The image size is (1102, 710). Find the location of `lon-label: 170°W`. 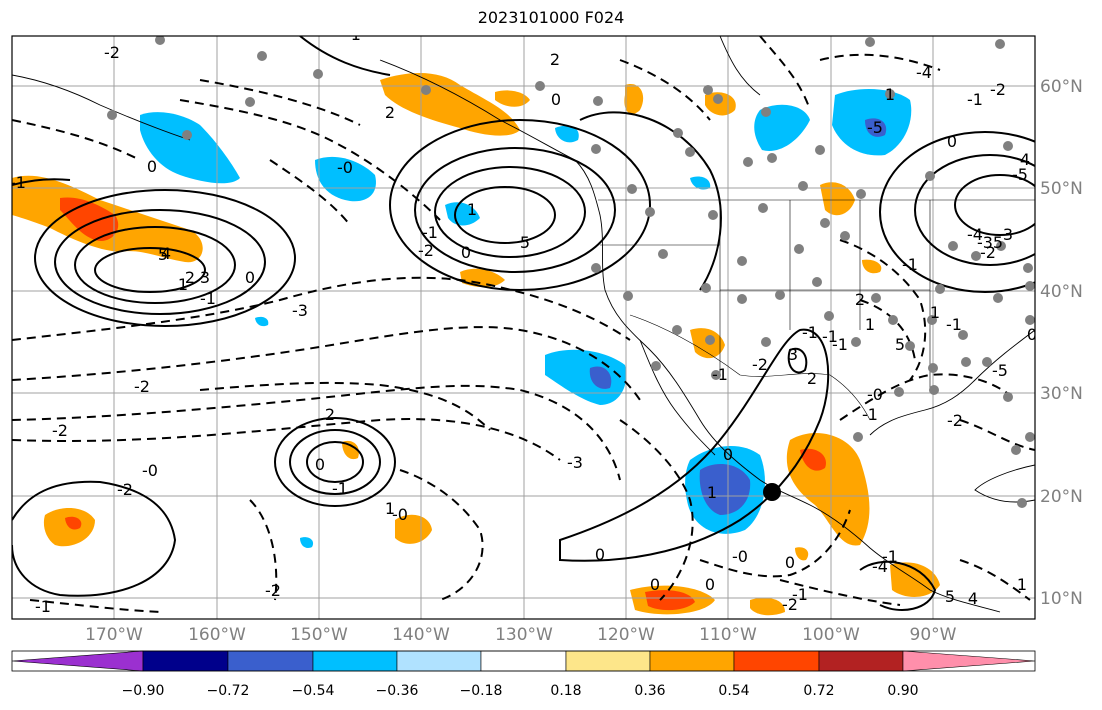

lon-label: 170°W is located at coordinates (114, 635).